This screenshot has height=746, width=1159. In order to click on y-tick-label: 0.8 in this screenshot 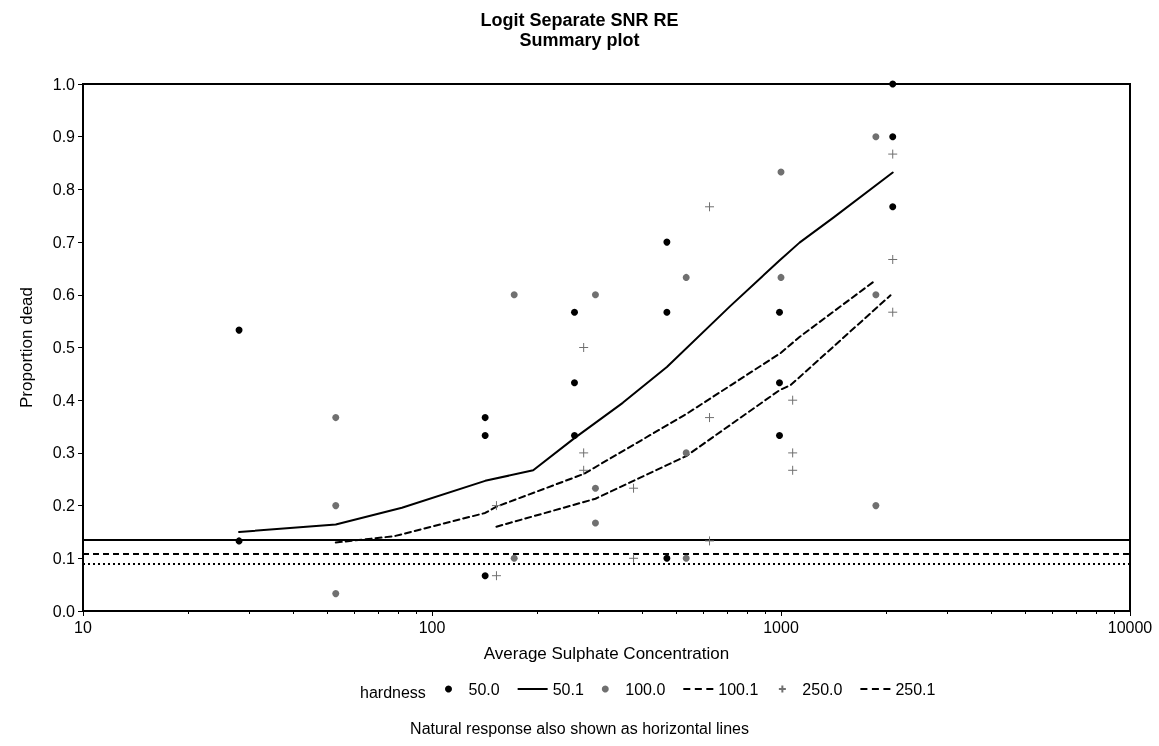, I will do `click(64, 189)`.